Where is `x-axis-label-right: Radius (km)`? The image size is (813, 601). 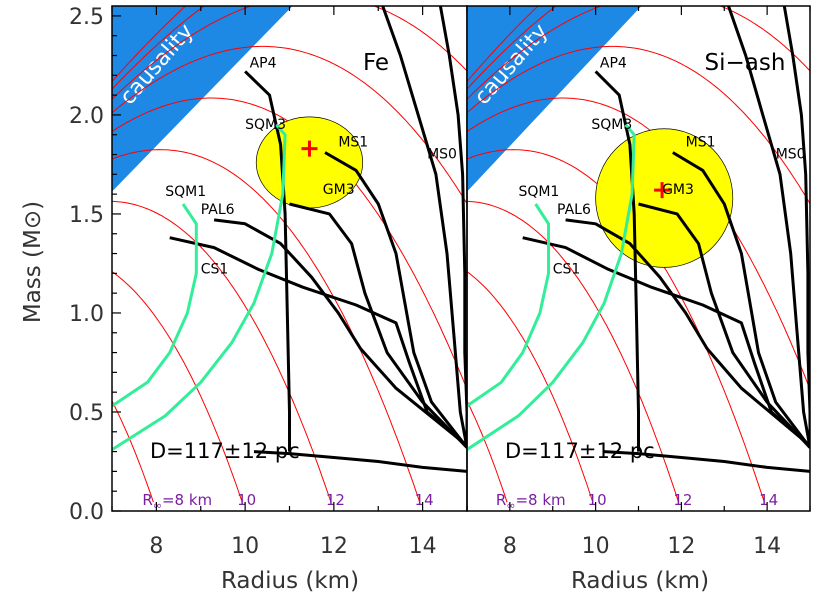
x-axis-label-right: Radius (km) is located at coordinates (640, 581).